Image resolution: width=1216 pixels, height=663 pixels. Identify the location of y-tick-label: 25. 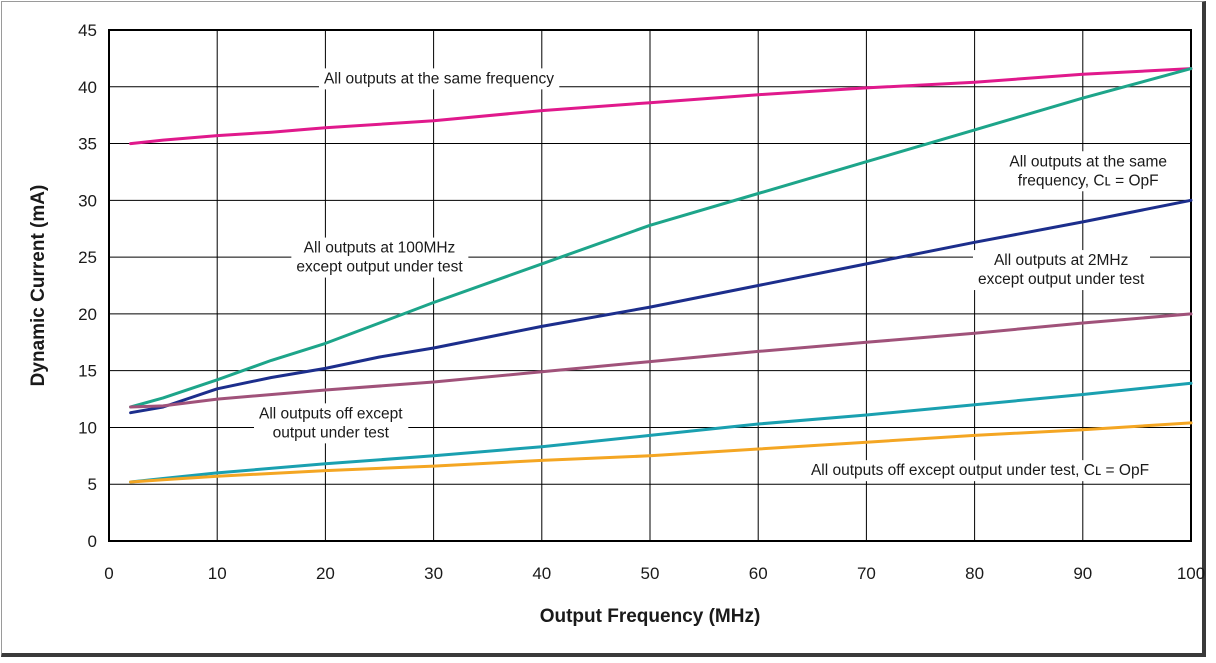
(87, 257).